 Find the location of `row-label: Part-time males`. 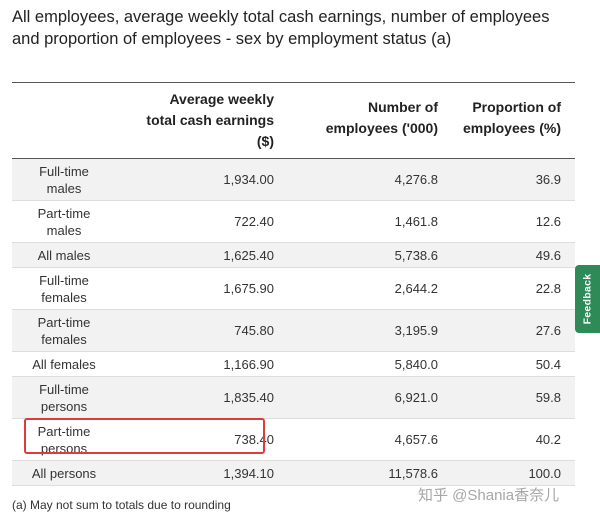

row-label: Part-time males is located at coordinates (69, 222).